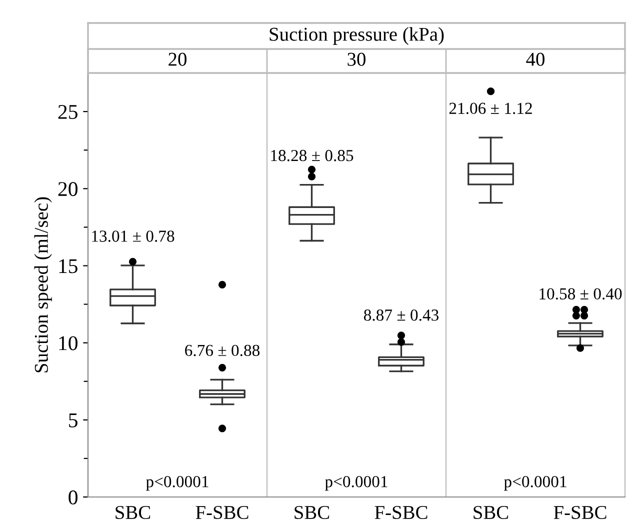 The height and width of the screenshot is (522, 628). What do you see at coordinates (177, 59) in the screenshot?
I see `chart-subtitle: 20` at bounding box center [177, 59].